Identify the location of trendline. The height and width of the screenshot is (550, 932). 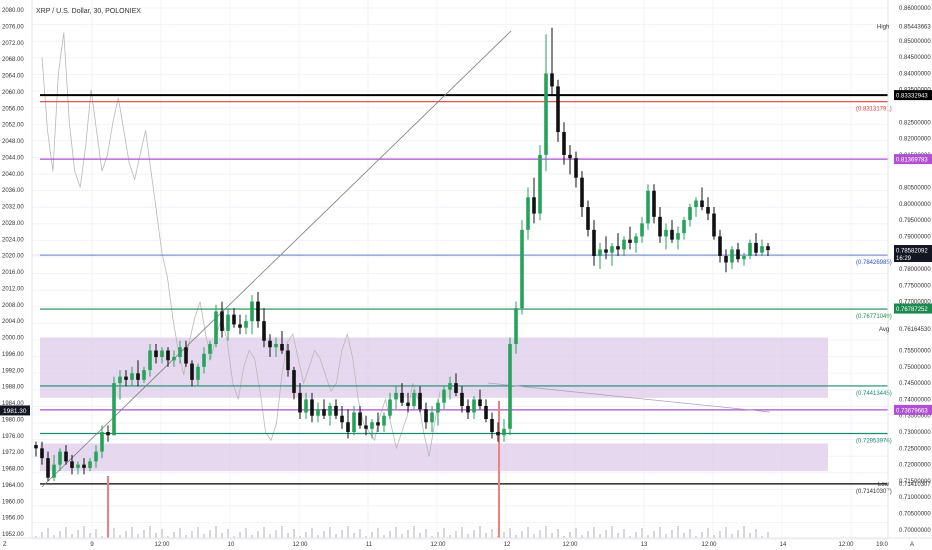
(629, 397).